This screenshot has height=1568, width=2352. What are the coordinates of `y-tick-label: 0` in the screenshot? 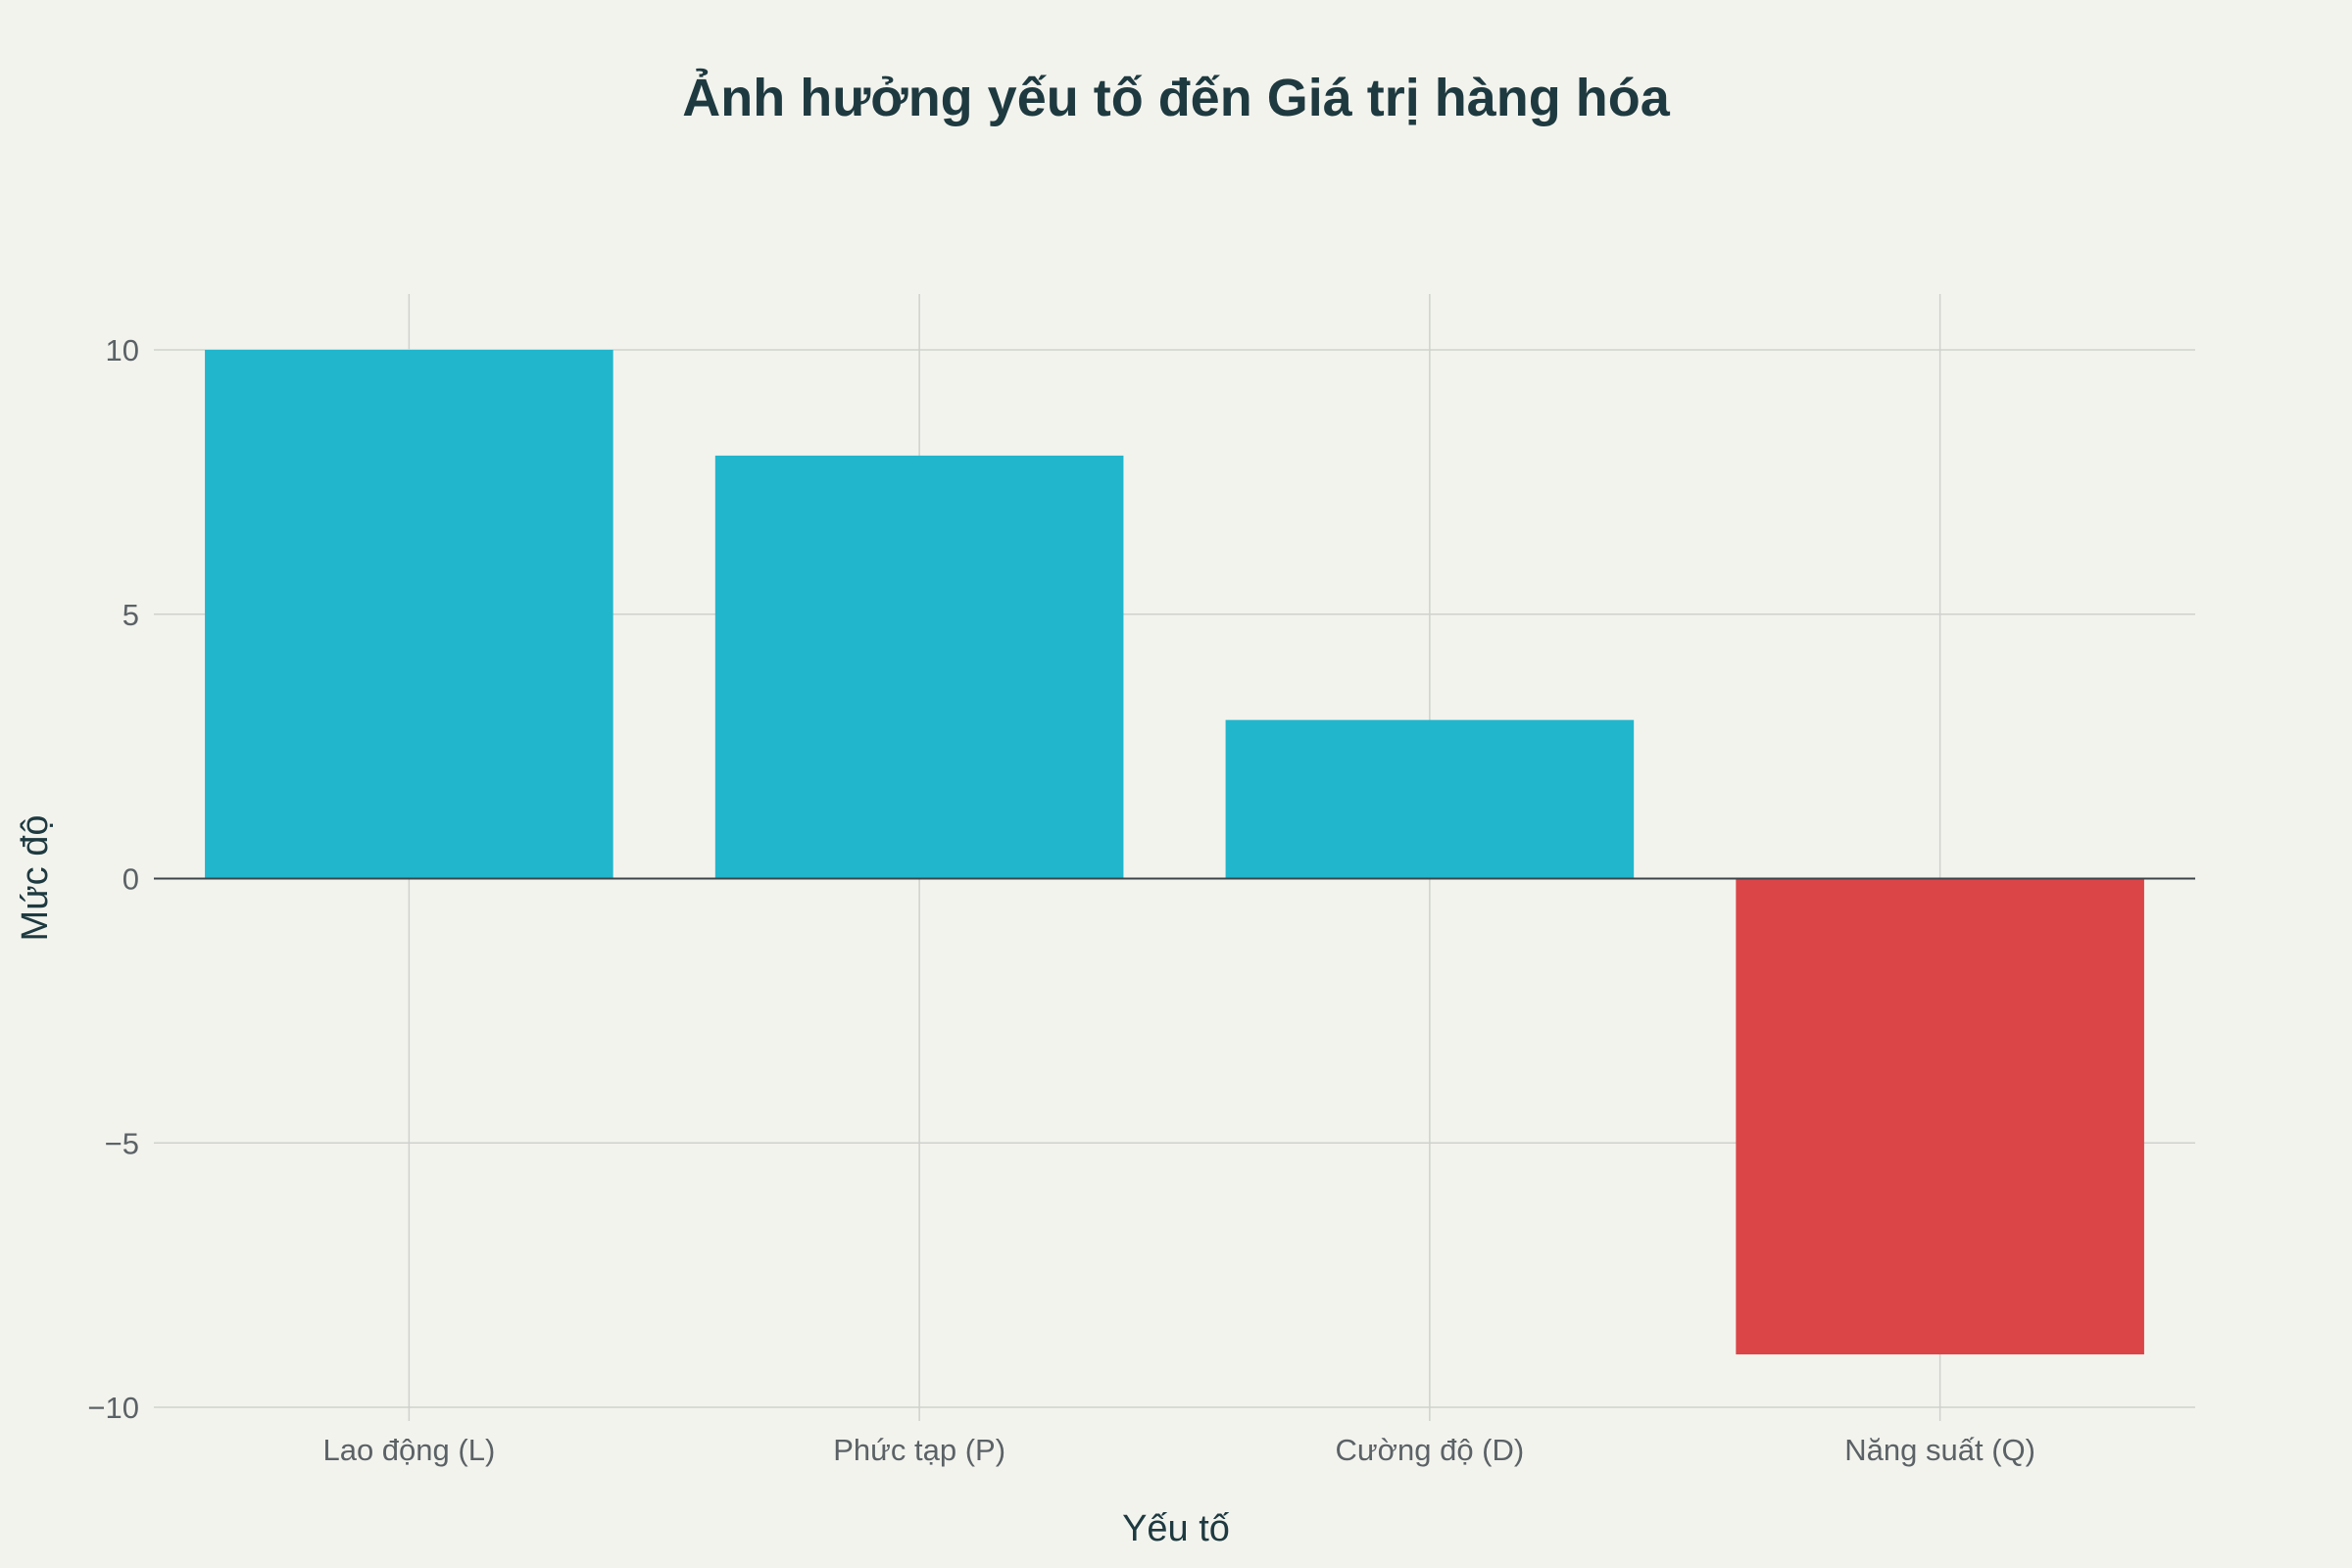 It's located at (130, 879).